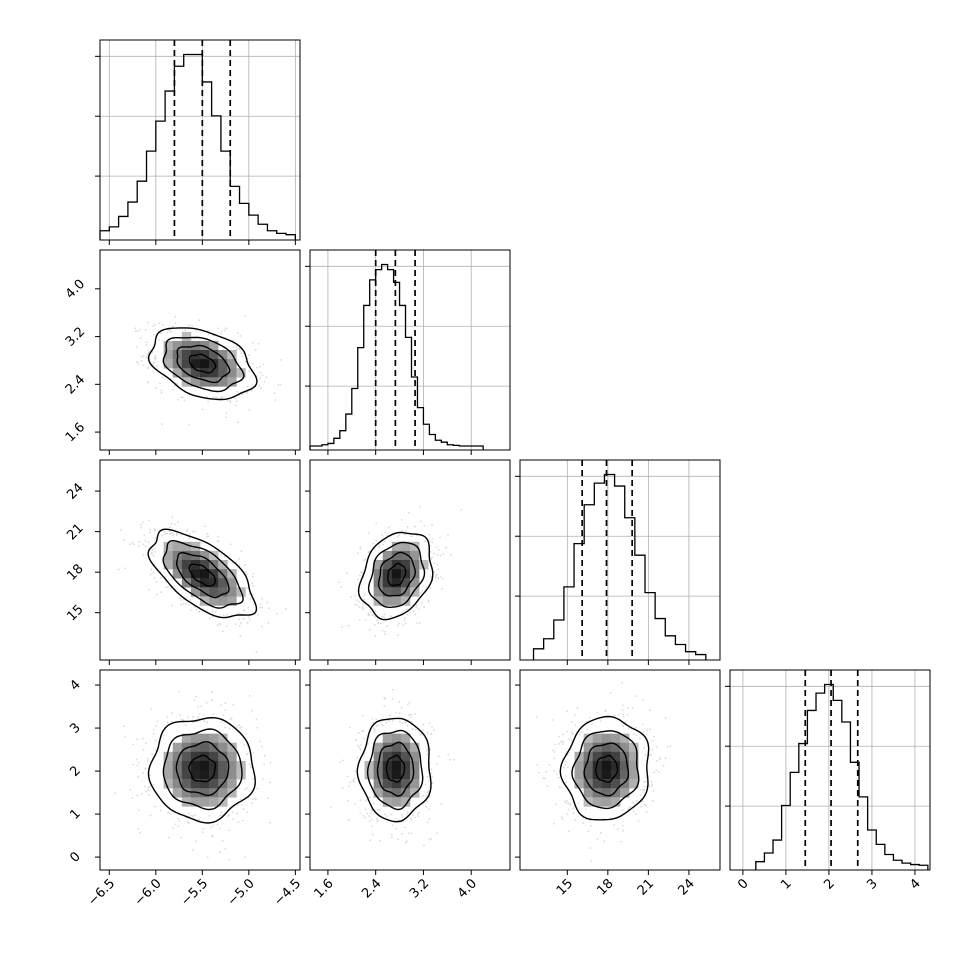 The width and height of the screenshot is (970, 970). What do you see at coordinates (842, 776) in the screenshot?
I see `histogram-3-bars` at bounding box center [842, 776].